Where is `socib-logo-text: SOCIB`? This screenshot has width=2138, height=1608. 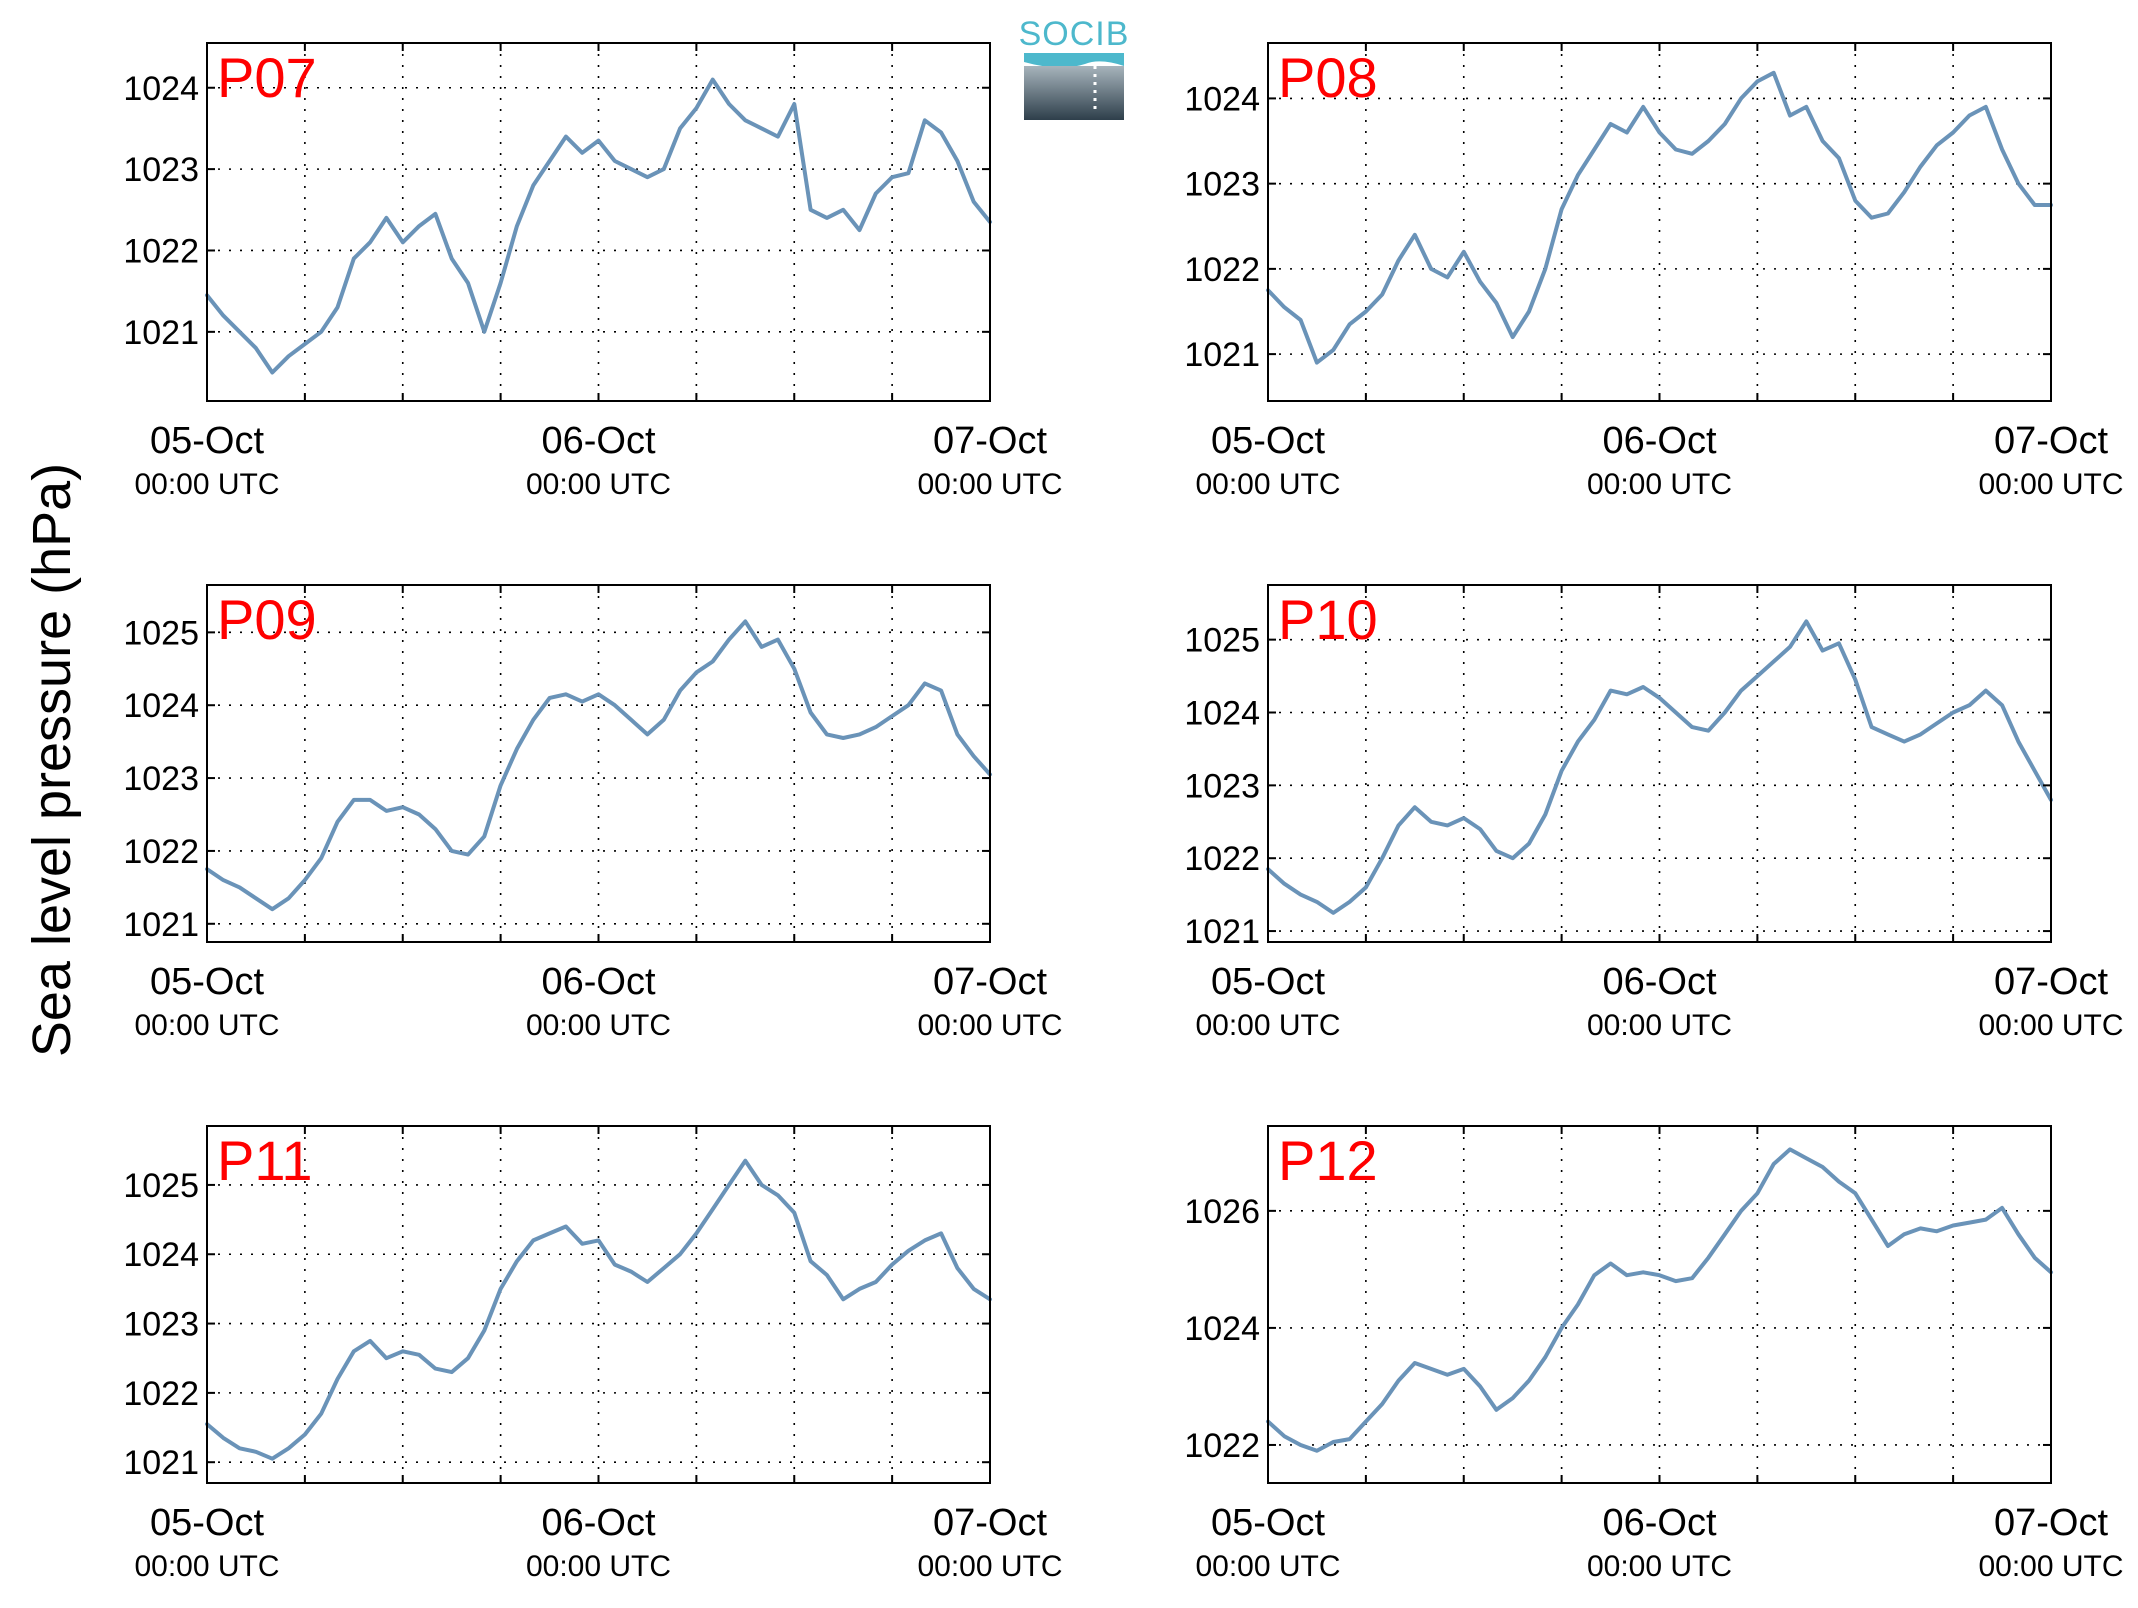 socib-logo-text: SOCIB is located at coordinates (1074, 34).